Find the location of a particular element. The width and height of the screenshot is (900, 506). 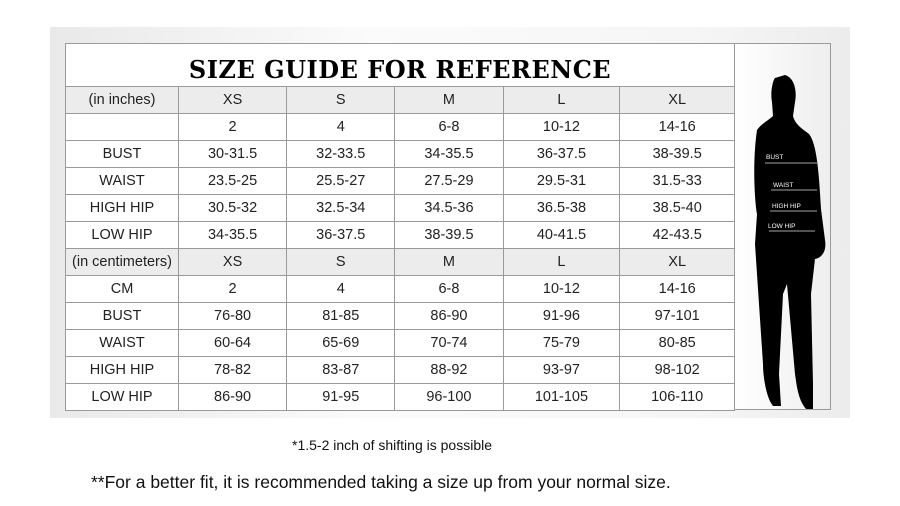

measurement-value: 32.5-34 is located at coordinates (341, 208).